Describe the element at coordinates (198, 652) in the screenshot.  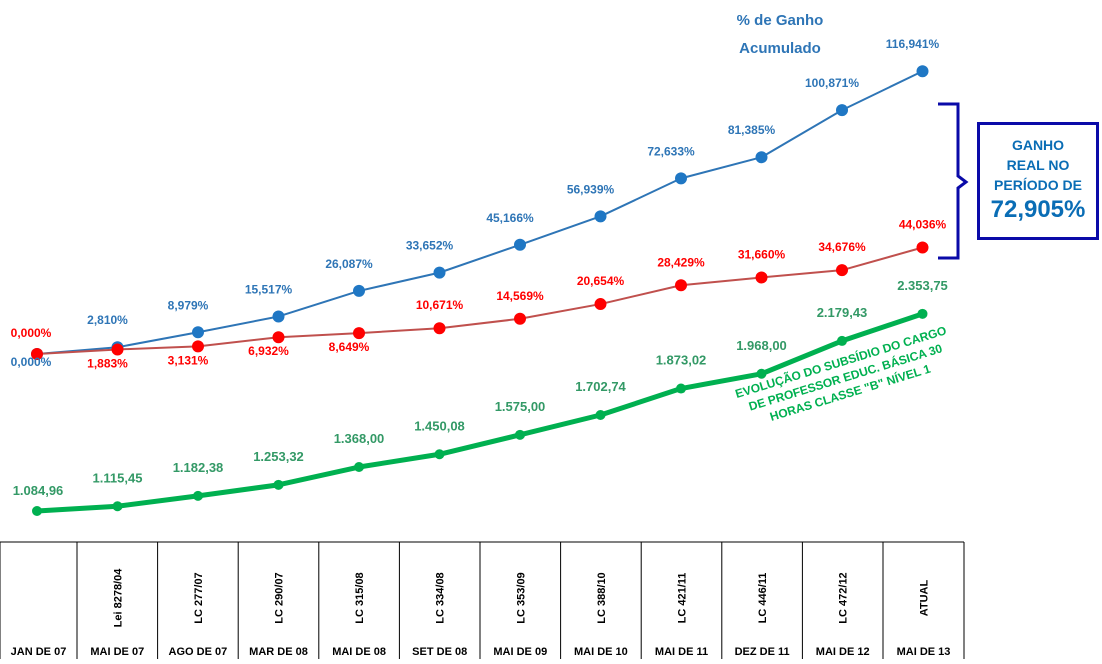
I see `category-label-2: AGO DE 07` at that location.